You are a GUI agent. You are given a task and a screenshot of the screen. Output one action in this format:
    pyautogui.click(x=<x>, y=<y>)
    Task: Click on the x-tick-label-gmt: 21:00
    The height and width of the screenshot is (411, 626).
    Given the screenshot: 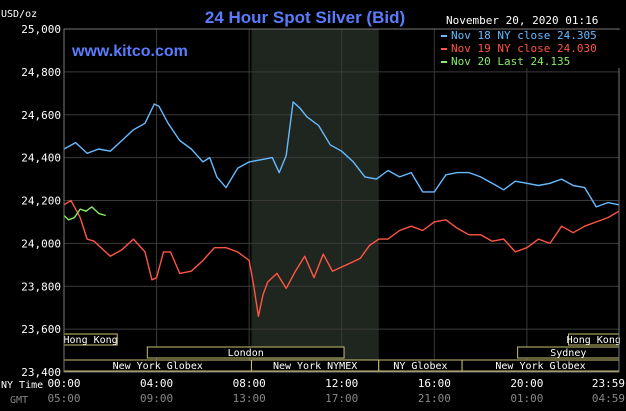 What is the action you would take?
    pyautogui.click(x=434, y=398)
    